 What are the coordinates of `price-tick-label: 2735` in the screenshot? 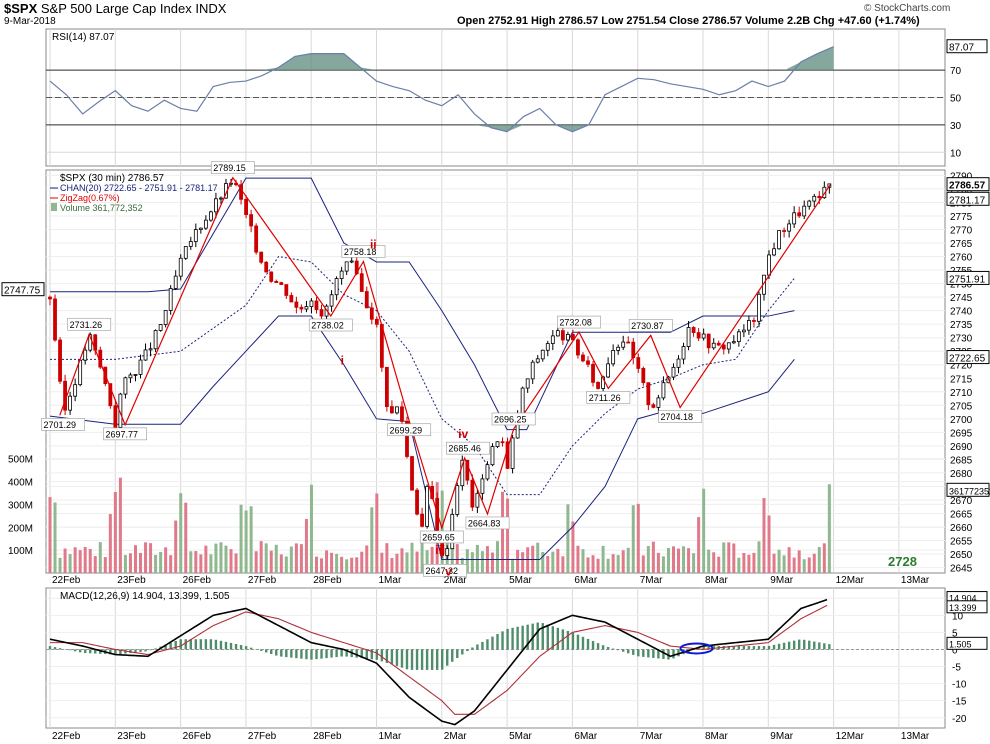 It's located at (961, 325).